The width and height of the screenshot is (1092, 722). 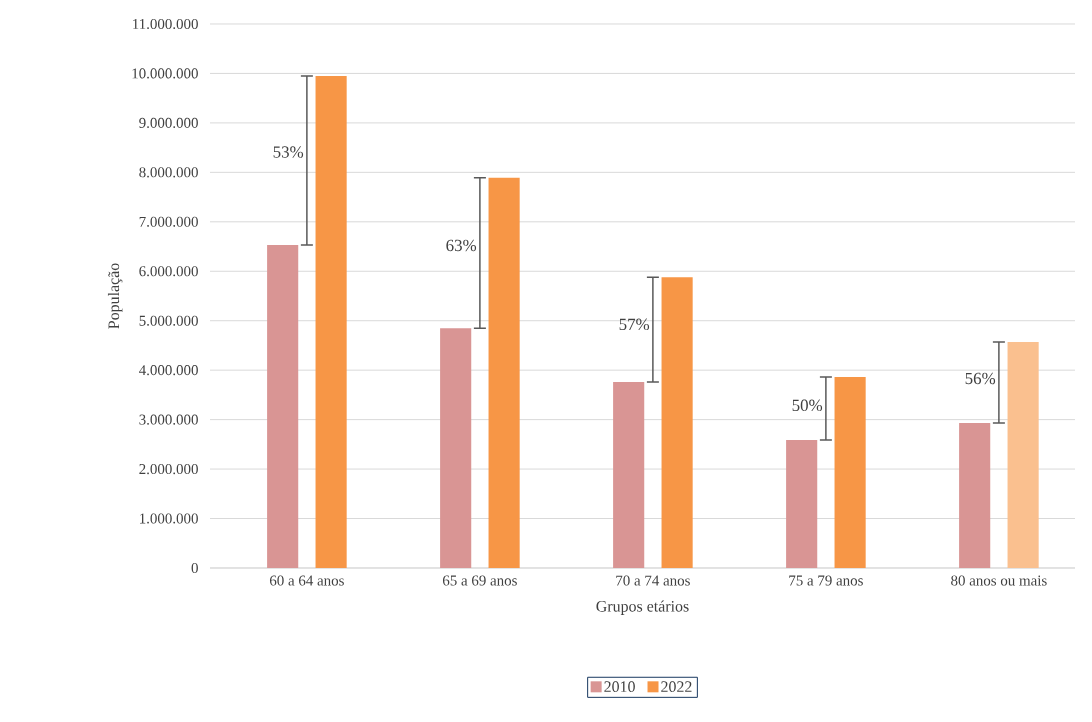 What do you see at coordinates (168, 122) in the screenshot?
I see `y-tick-label: 9.000.000` at bounding box center [168, 122].